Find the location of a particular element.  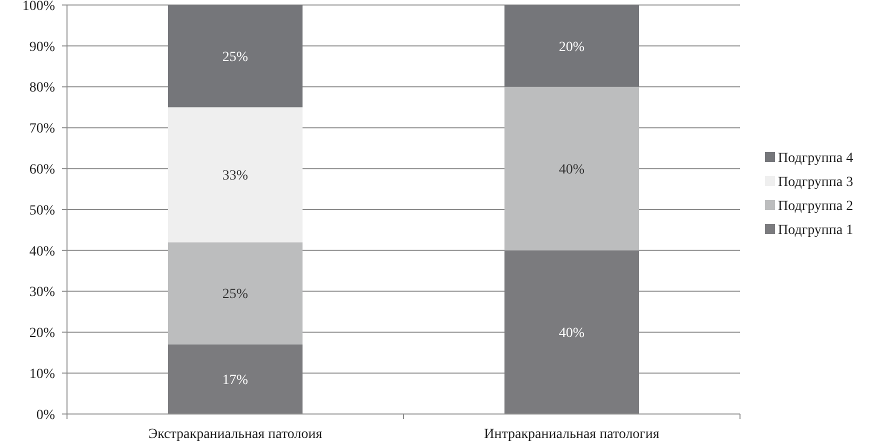

y-tick-label: 0% is located at coordinates (46, 415).